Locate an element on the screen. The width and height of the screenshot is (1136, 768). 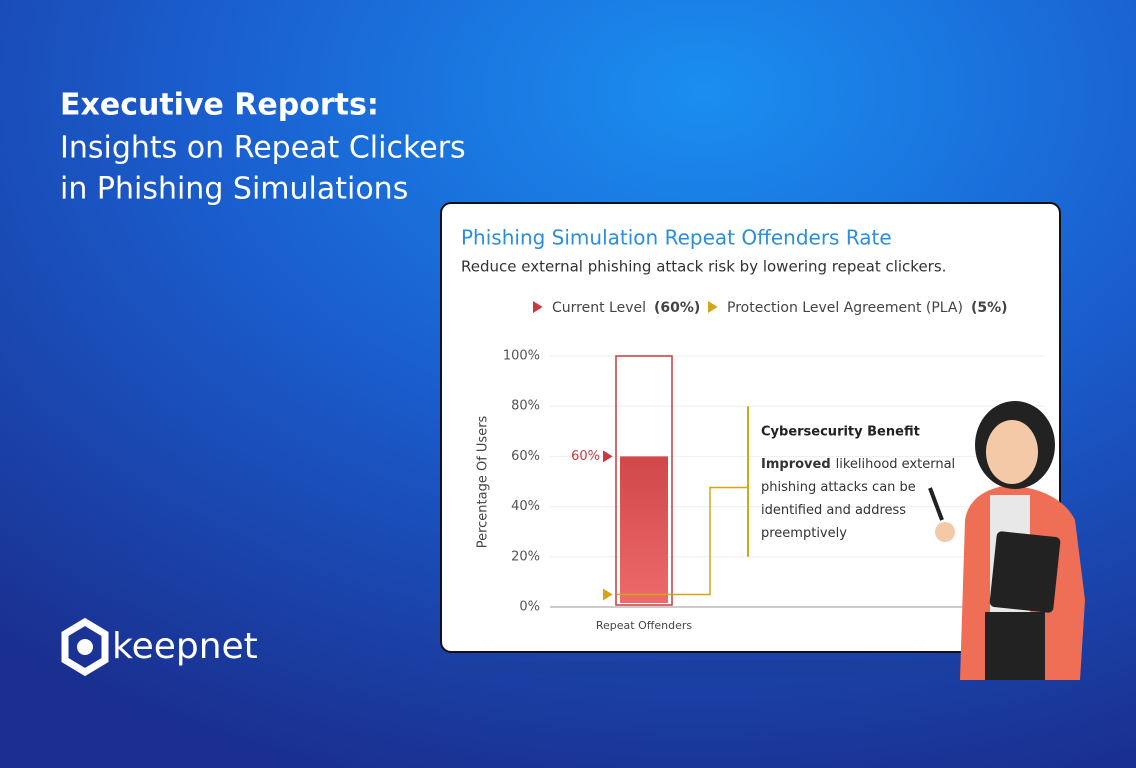
legend-label: Current Level is located at coordinates (599, 308).